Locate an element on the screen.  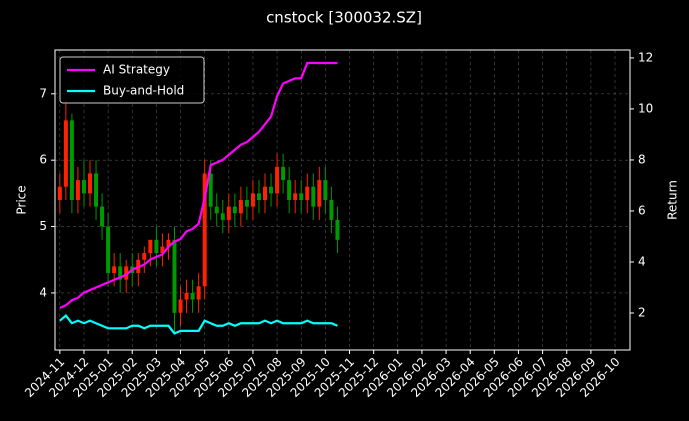
y2-tick-label: 2 is located at coordinates (642, 313).